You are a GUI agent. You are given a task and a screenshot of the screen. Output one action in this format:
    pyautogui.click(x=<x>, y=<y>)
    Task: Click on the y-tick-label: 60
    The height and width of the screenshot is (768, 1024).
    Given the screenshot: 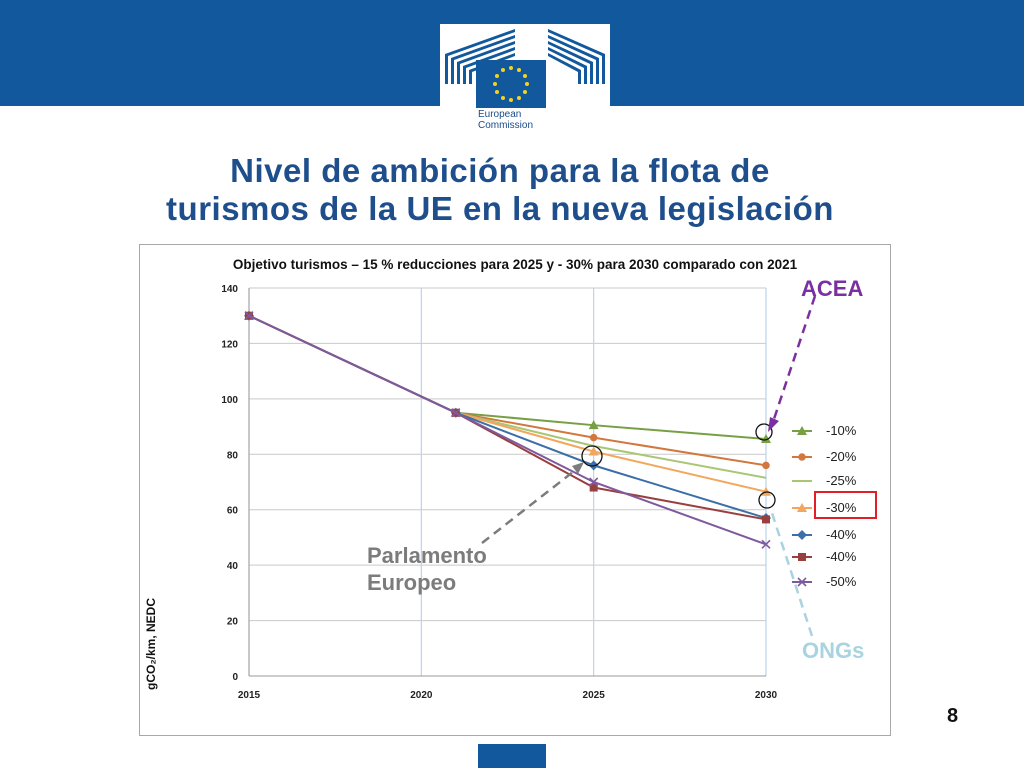 What is the action you would take?
    pyautogui.click(x=233, y=511)
    